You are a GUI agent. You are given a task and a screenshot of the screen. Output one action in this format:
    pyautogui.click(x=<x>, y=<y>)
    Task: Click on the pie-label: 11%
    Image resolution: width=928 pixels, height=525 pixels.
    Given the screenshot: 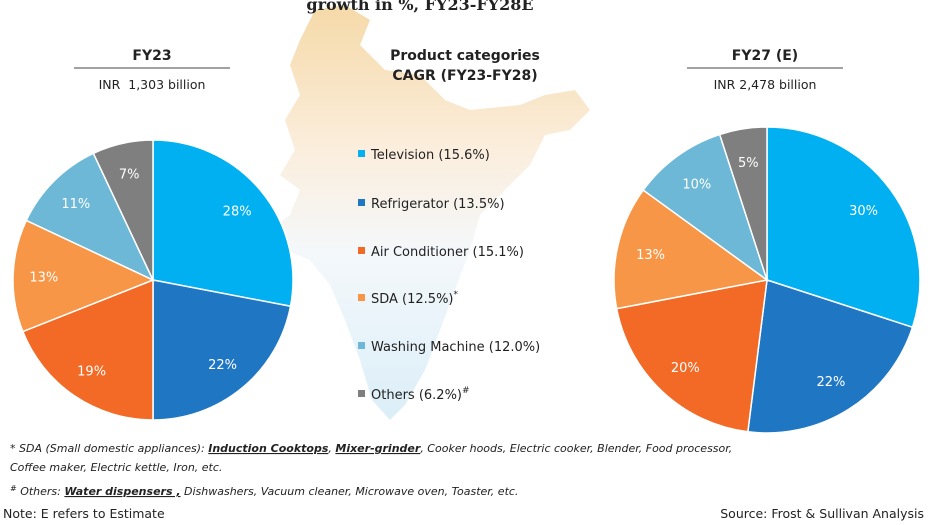 What is the action you would take?
    pyautogui.click(x=75, y=204)
    